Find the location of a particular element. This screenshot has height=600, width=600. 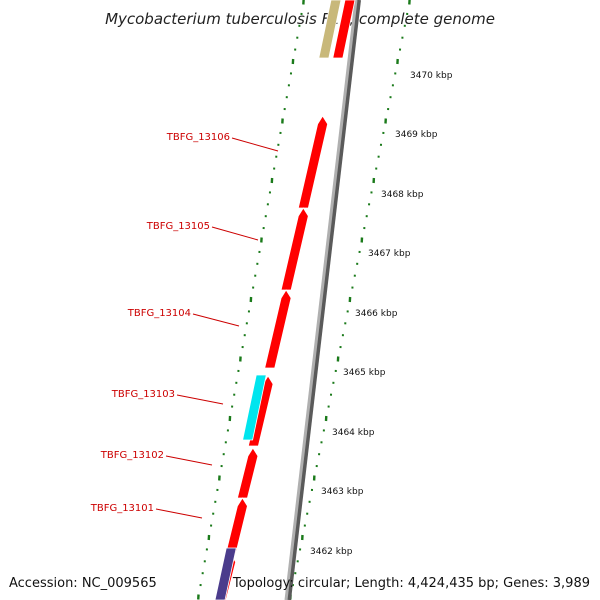

label-leader-lines is located at coordinates (217, 328).